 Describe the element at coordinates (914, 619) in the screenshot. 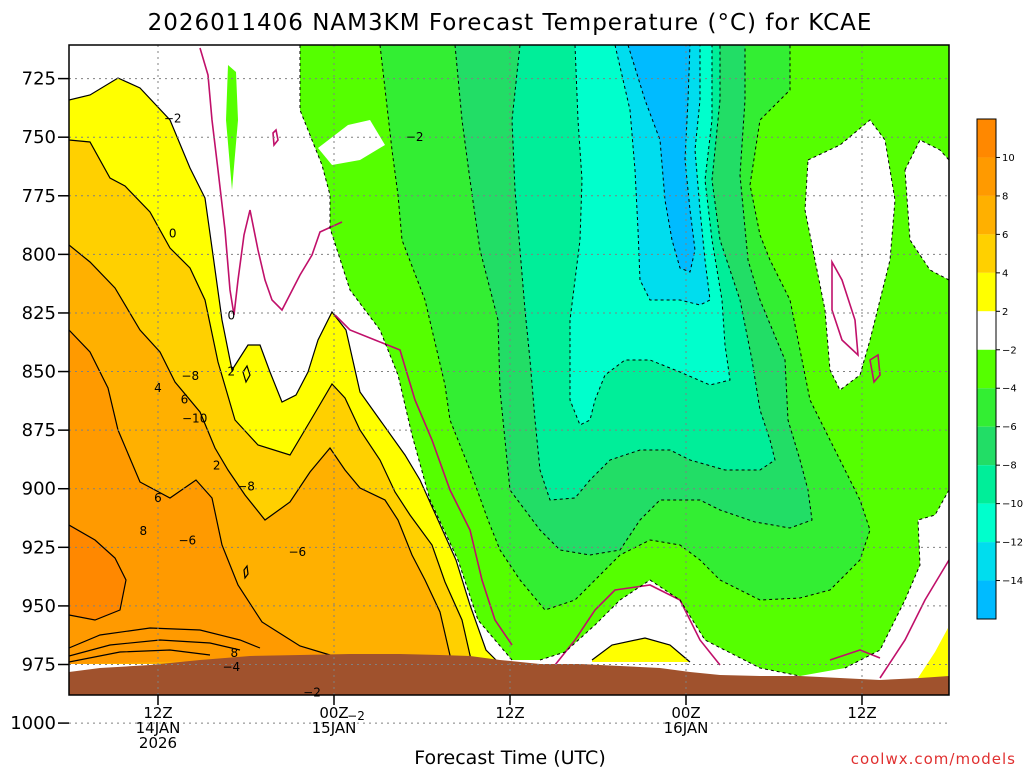

I see `contour-0-east` at that location.